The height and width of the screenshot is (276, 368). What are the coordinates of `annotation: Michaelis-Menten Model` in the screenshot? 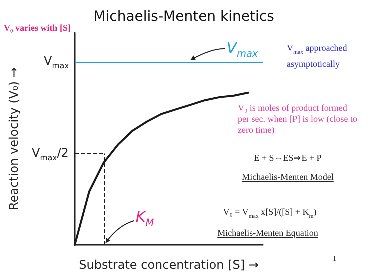 It's located at (288, 177).